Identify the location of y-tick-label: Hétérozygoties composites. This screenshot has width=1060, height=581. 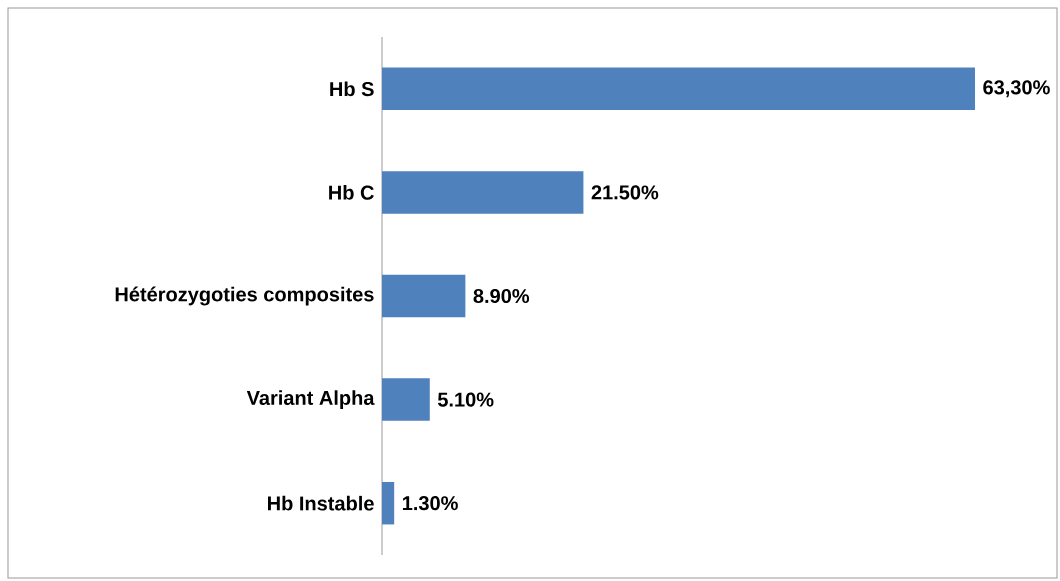
(244, 296).